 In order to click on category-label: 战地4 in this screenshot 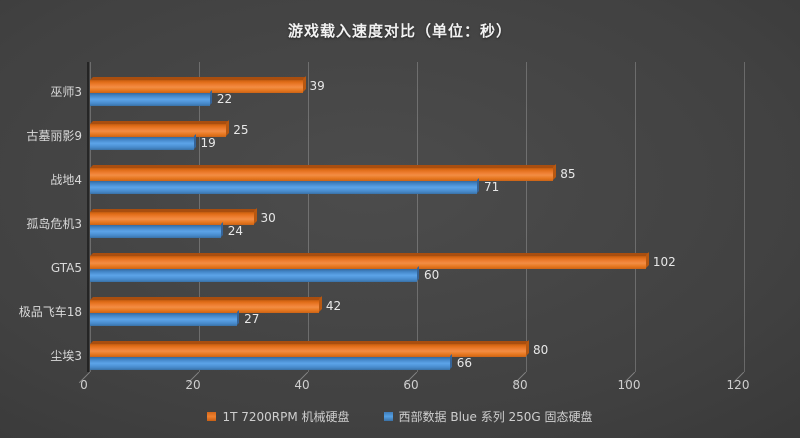, I will do `click(66, 180)`.